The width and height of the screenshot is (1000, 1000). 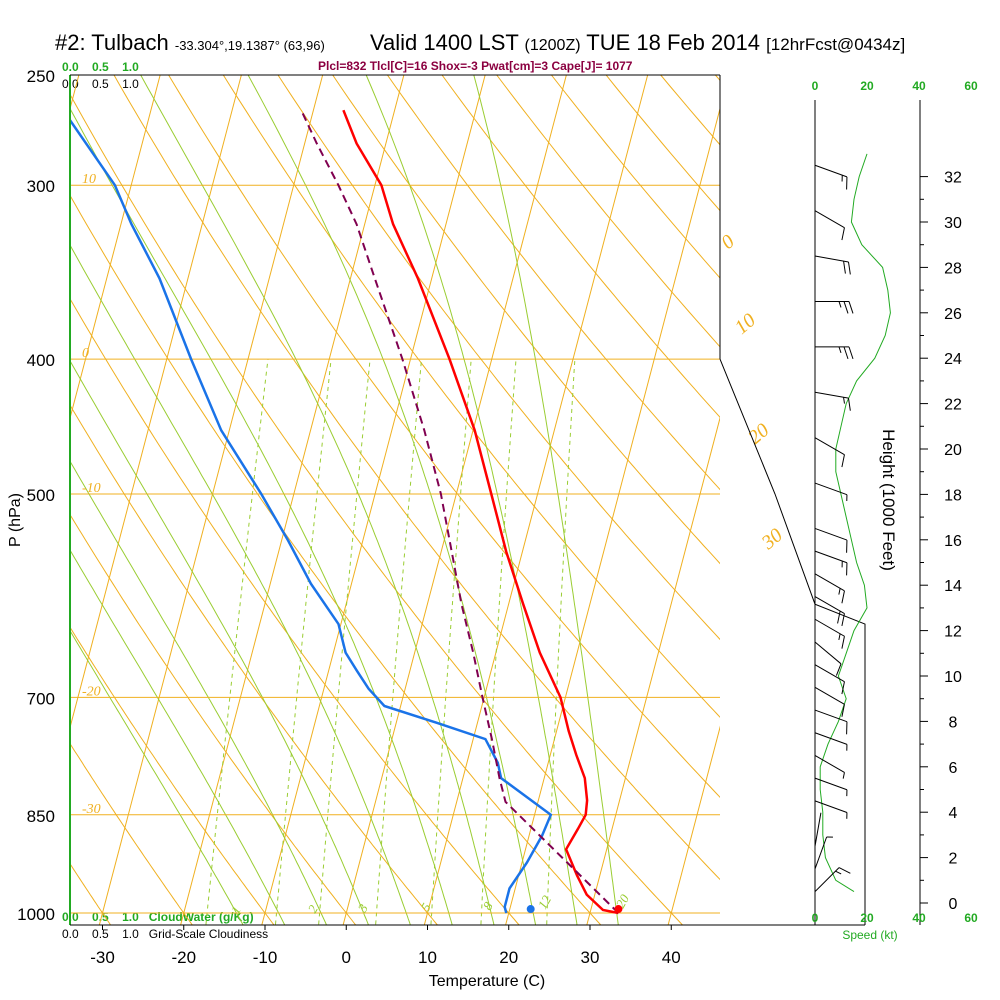 I want to click on valid-date: TUE 18 Feb 2014, so click(x=673, y=42).